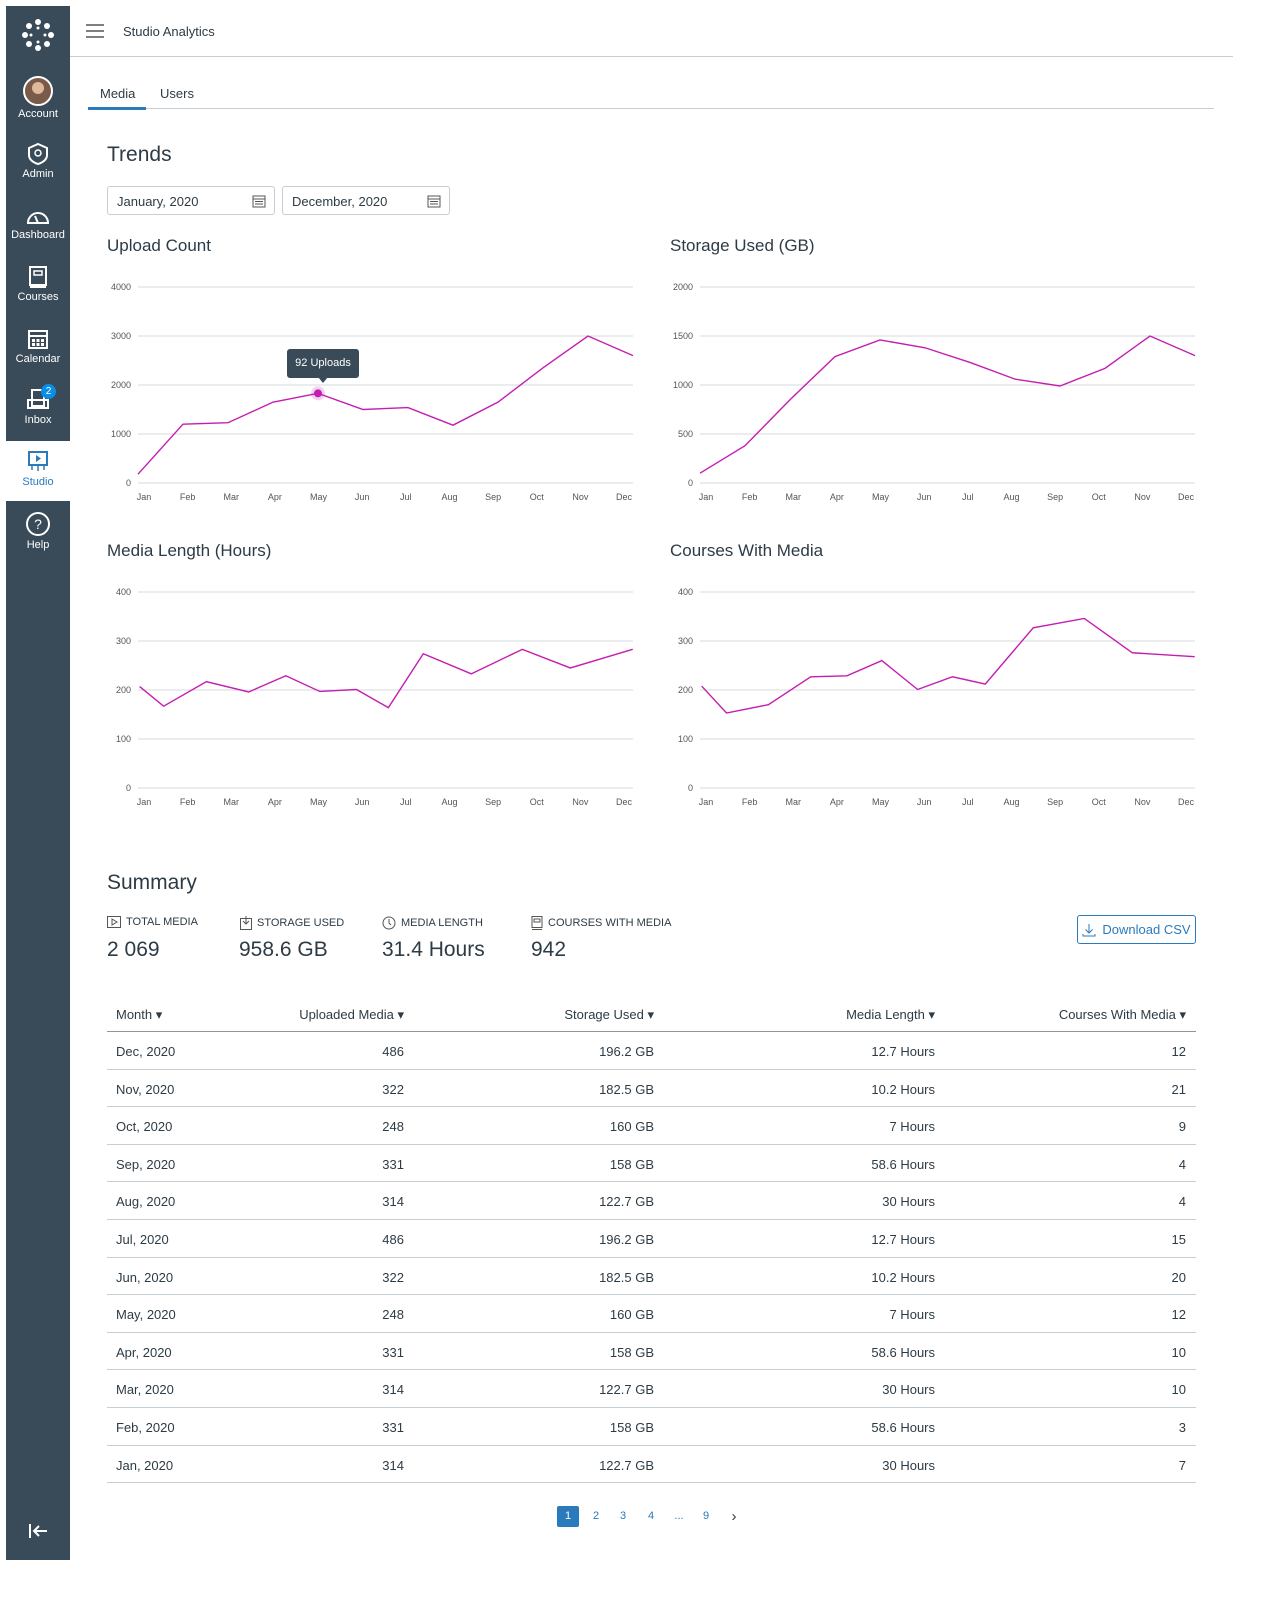  Describe the element at coordinates (191, 200) in the screenshot. I see `start-date-input: January, 2020` at that location.